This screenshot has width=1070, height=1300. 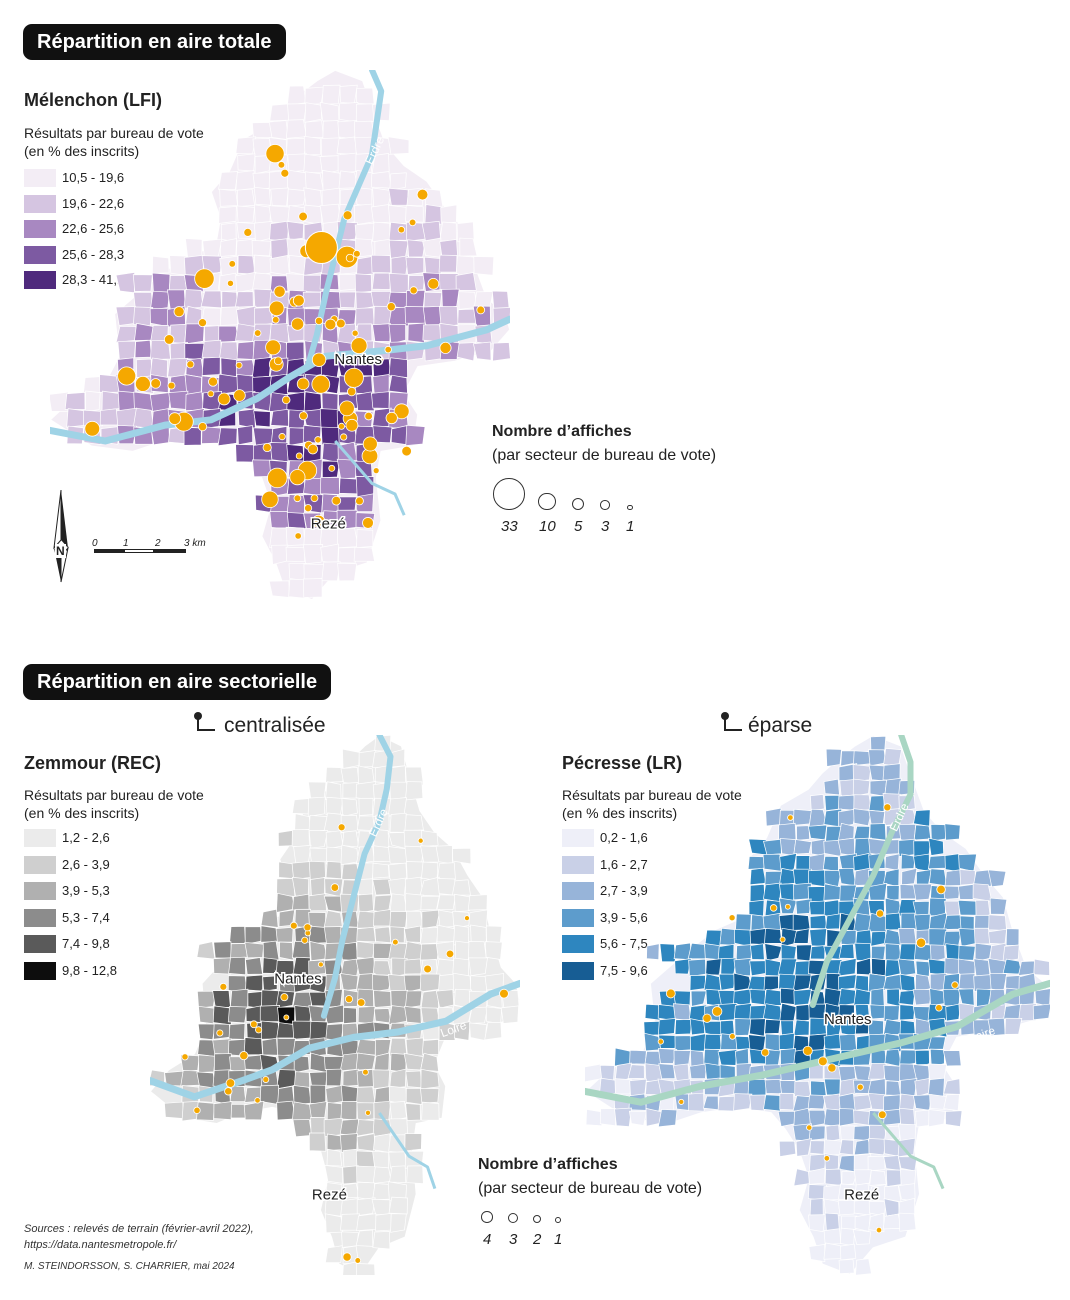 What do you see at coordinates (61, 536) in the screenshot?
I see `north-arrow-icon` at bounding box center [61, 536].